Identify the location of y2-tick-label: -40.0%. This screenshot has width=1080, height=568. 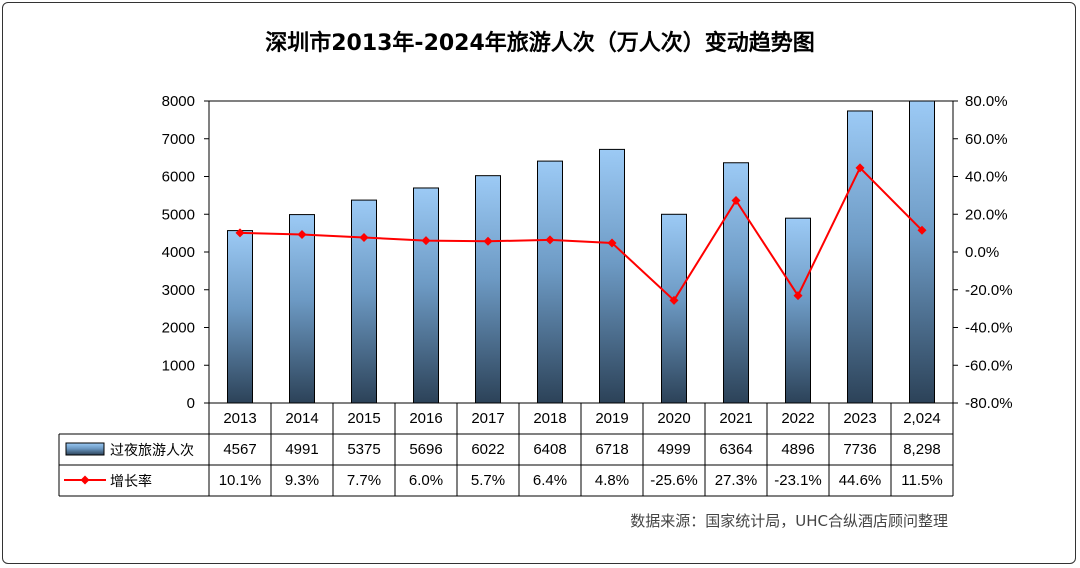
(989, 328).